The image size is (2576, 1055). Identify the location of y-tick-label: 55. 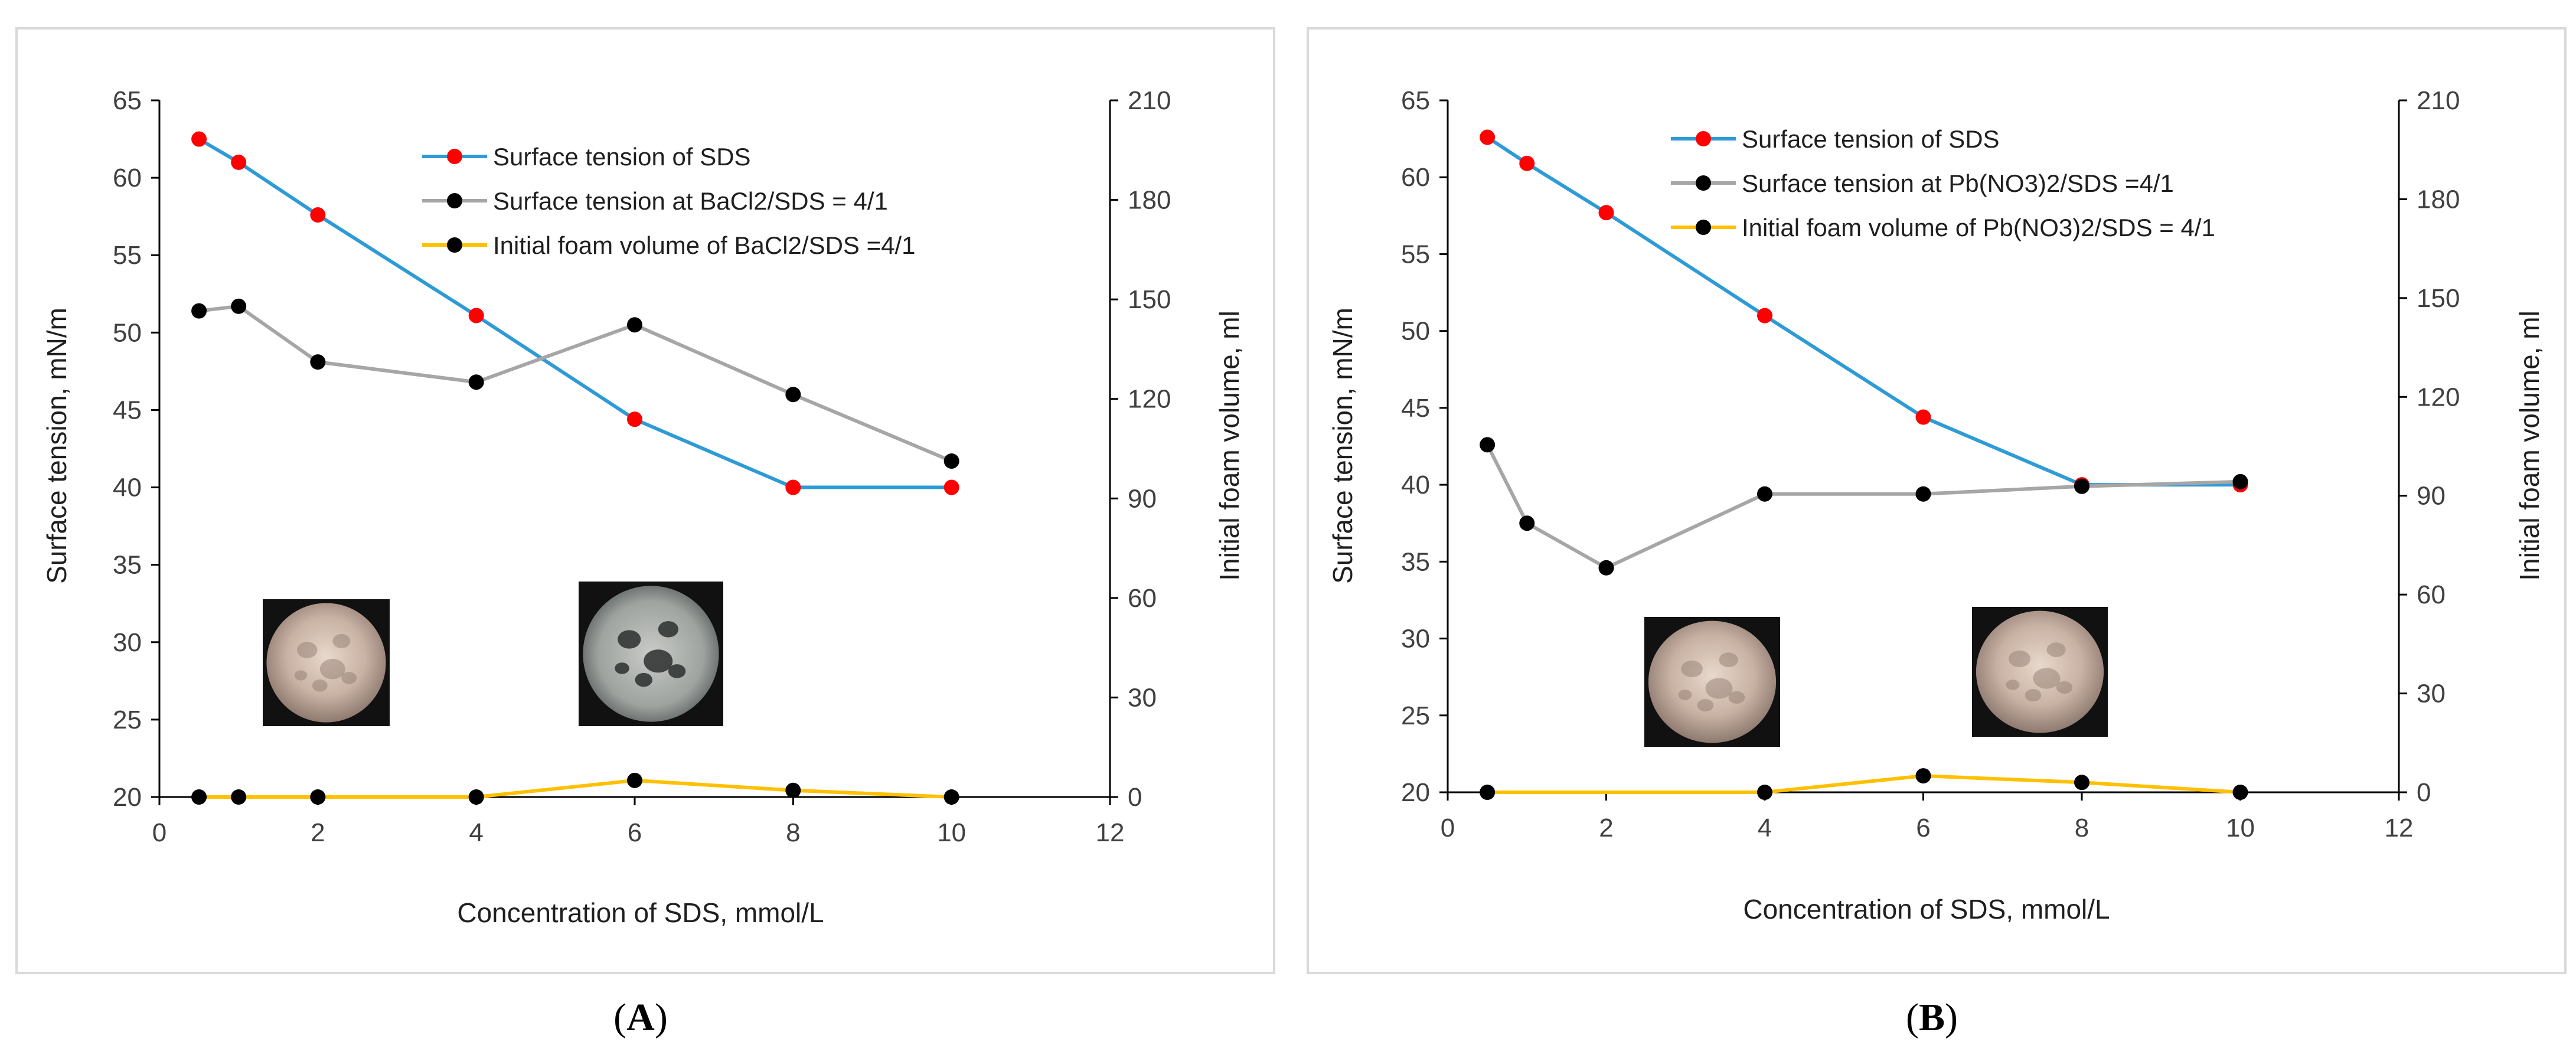
(1415, 255).